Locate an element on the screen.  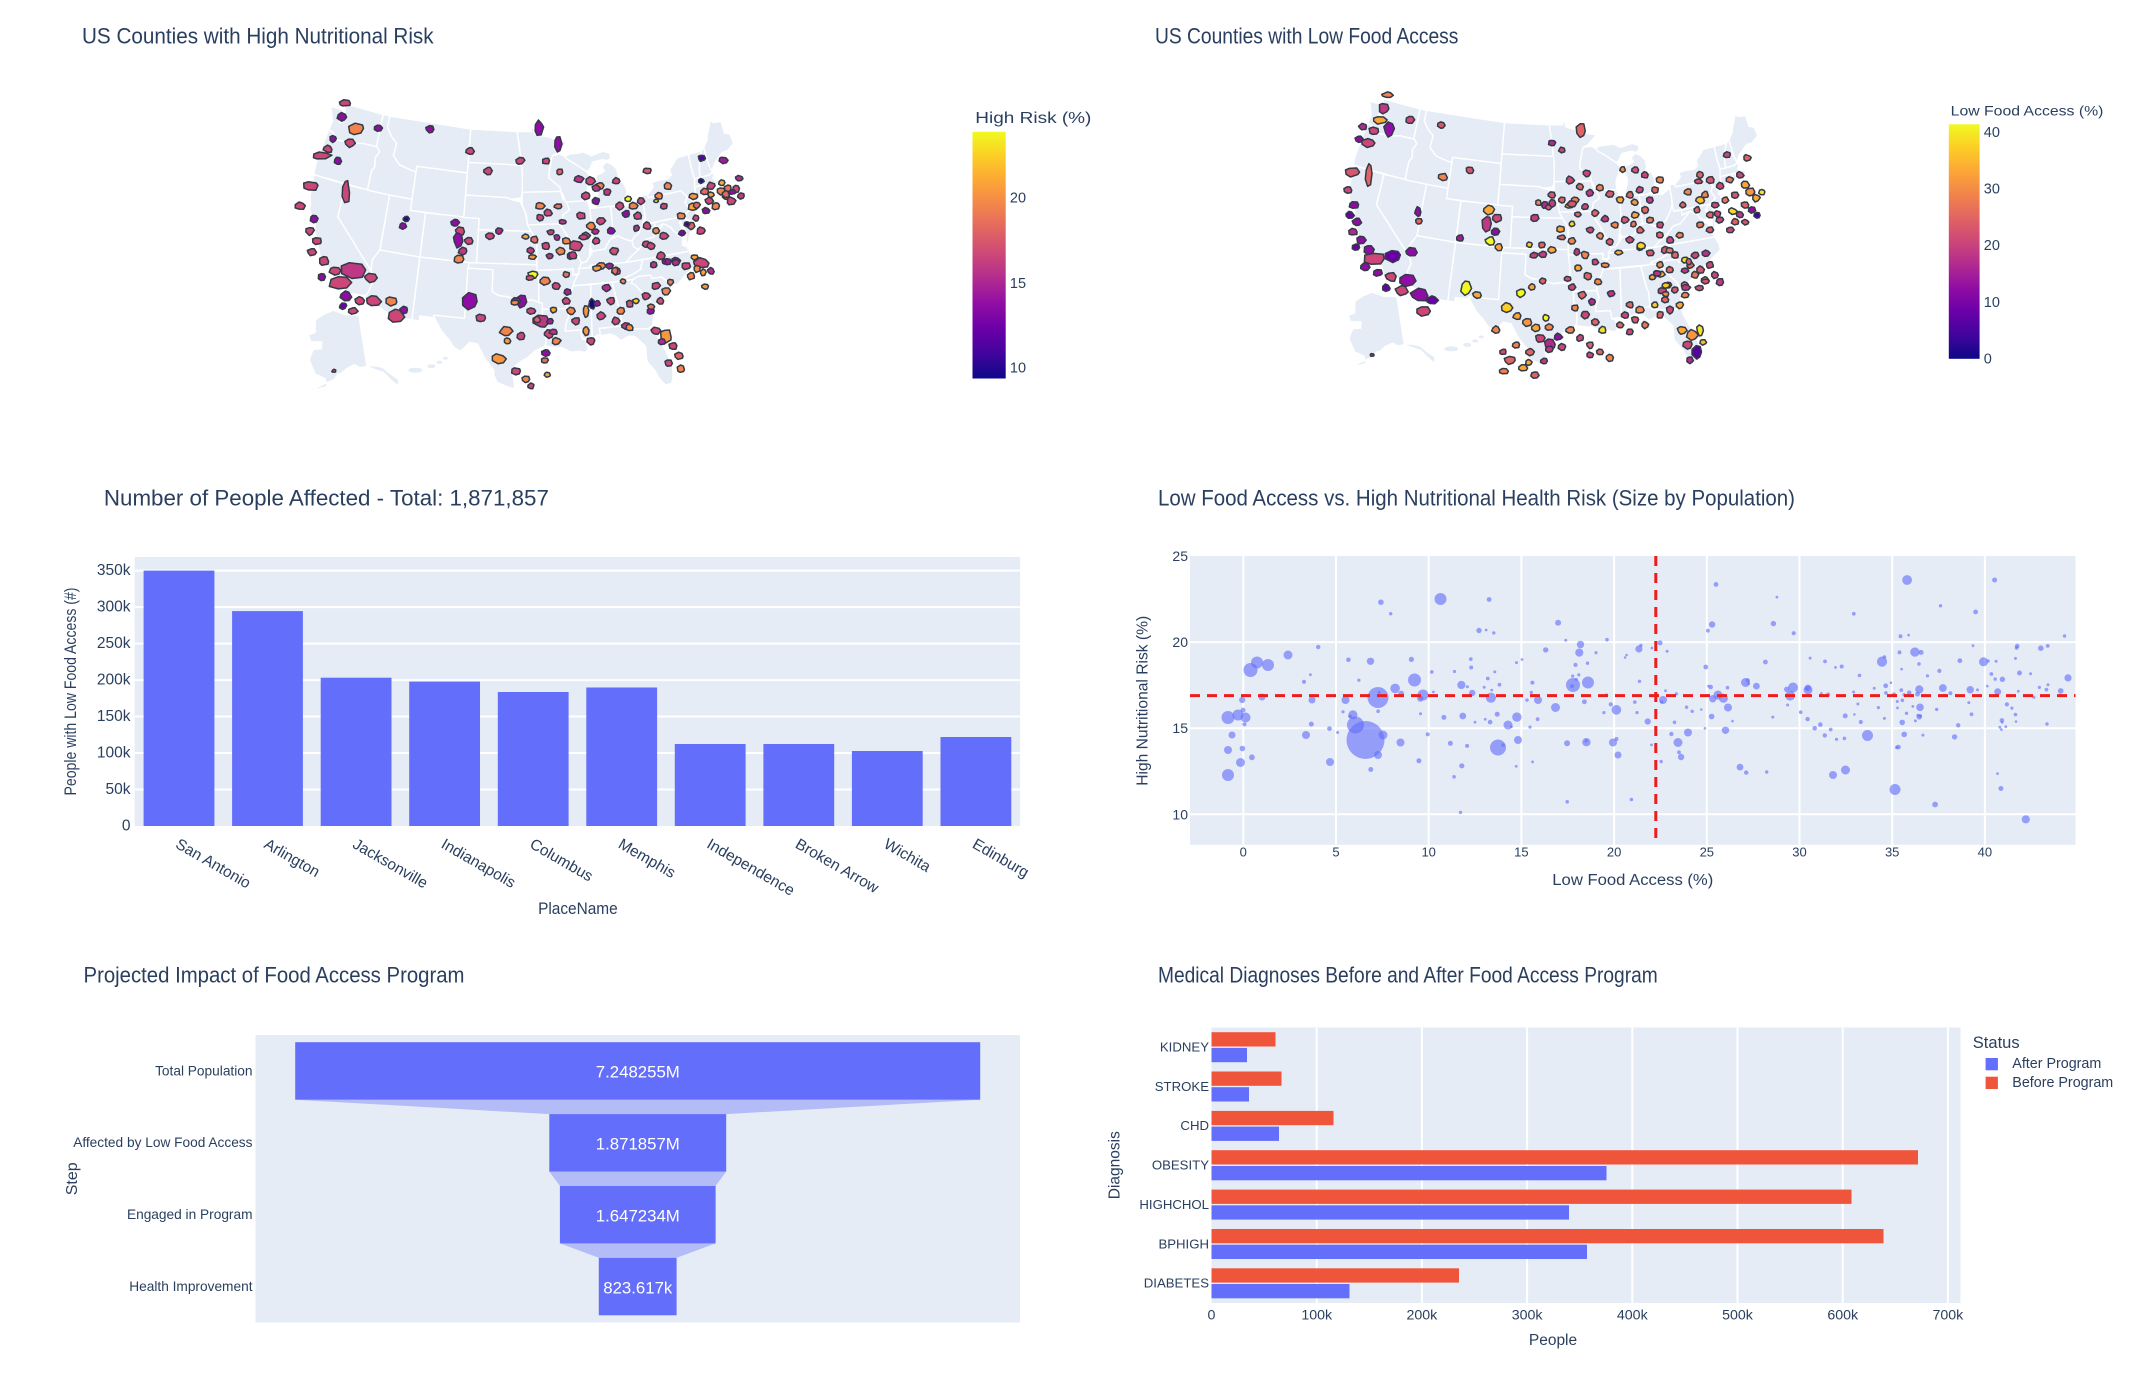
svg-text: People is located at coordinates (1553, 1340).